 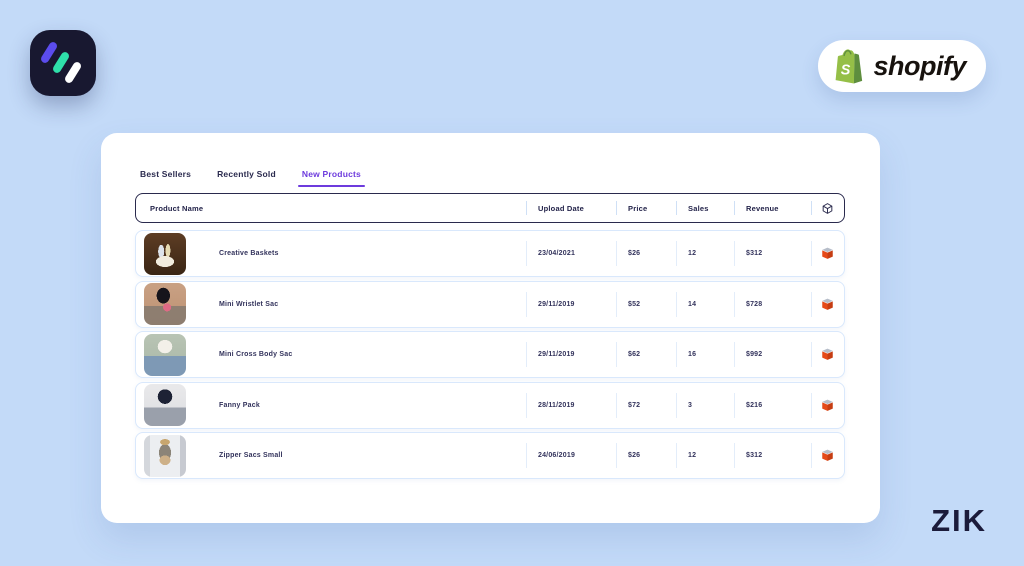 What do you see at coordinates (827, 208) in the screenshot?
I see `package-cube-icon` at bounding box center [827, 208].